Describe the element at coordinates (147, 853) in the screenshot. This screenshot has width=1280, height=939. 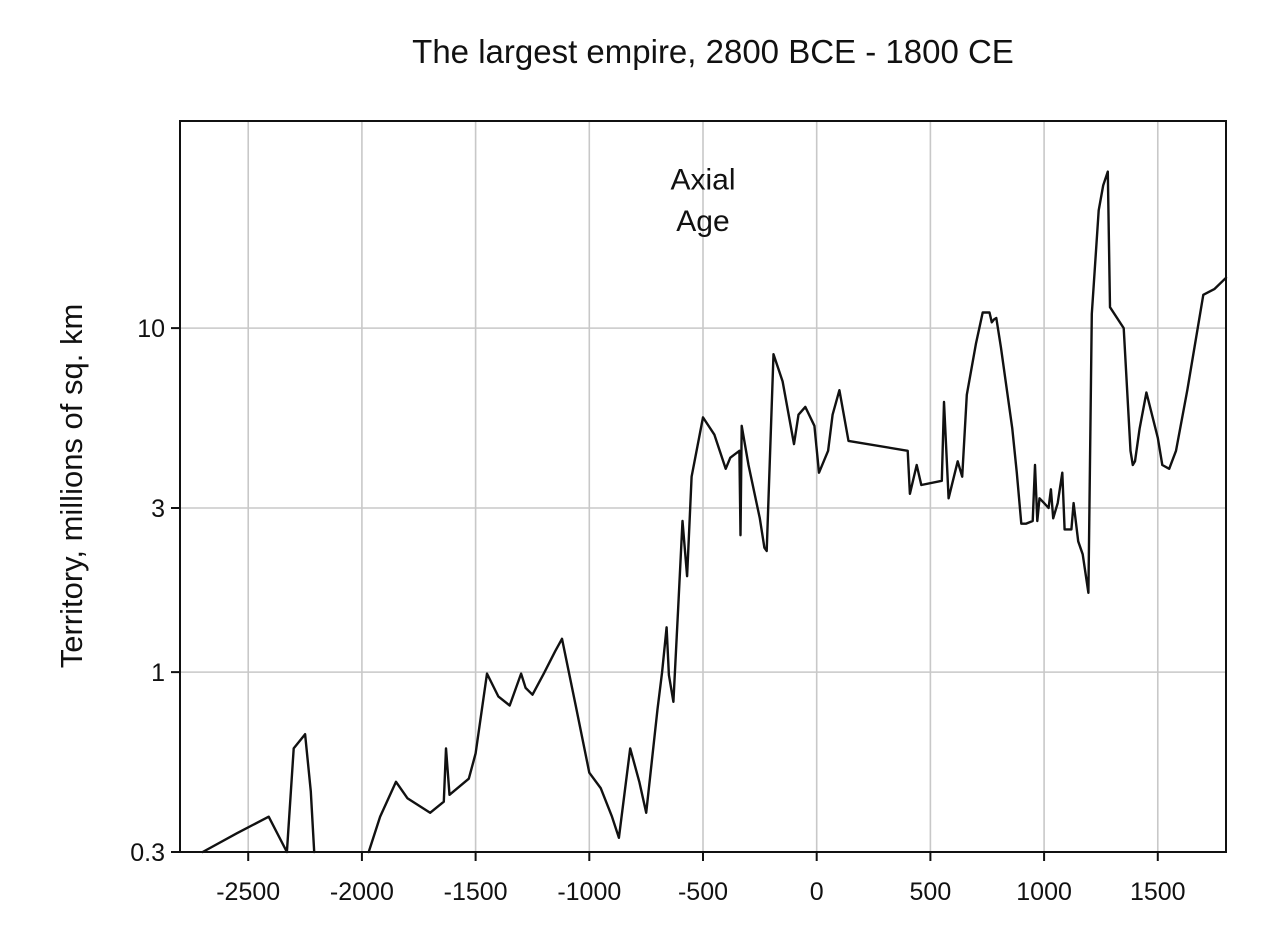
I see `y-tick-label: 0.3` at that location.